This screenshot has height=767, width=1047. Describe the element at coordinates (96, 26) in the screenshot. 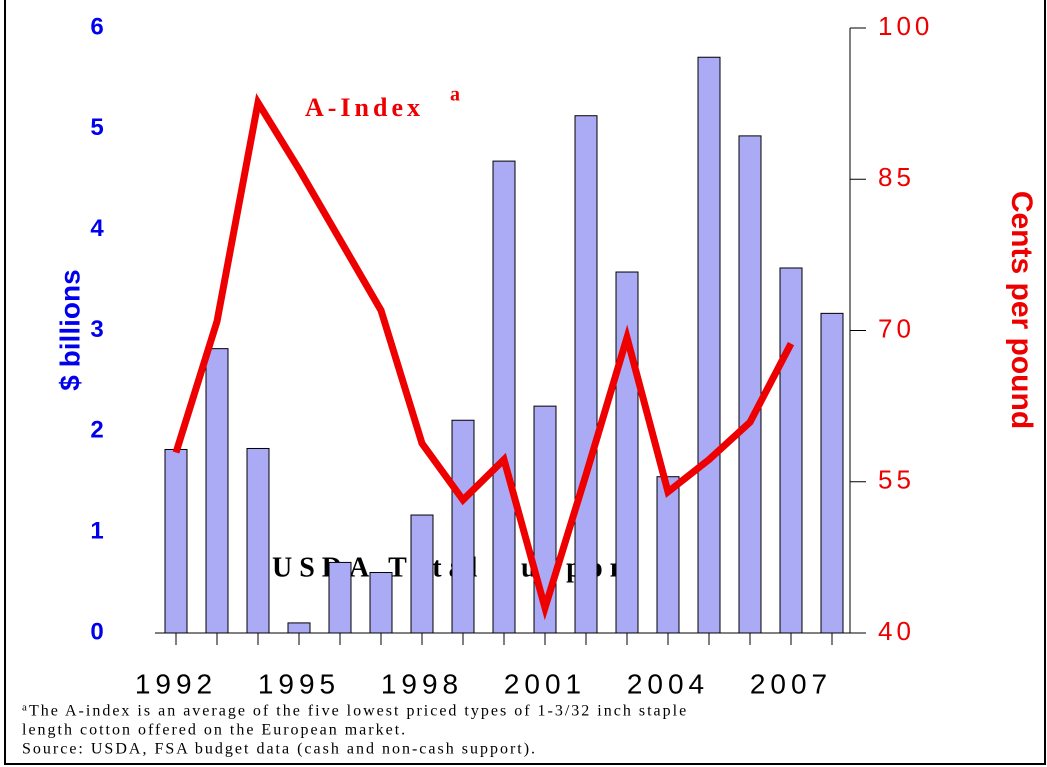

I see `y-tick-label: 6` at that location.